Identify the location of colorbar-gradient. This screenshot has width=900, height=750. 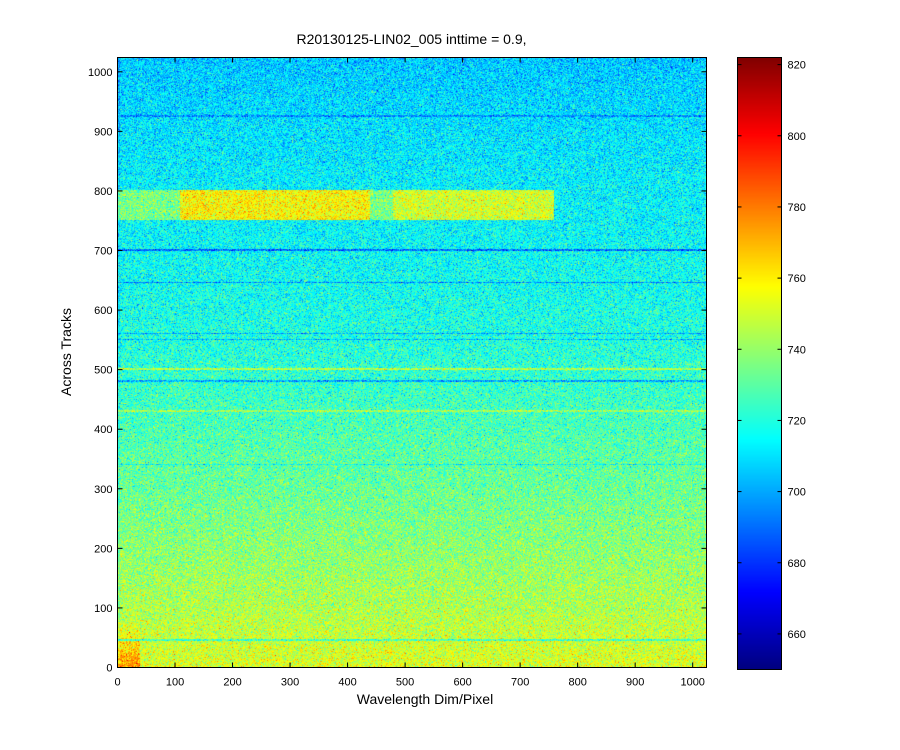
(759, 363).